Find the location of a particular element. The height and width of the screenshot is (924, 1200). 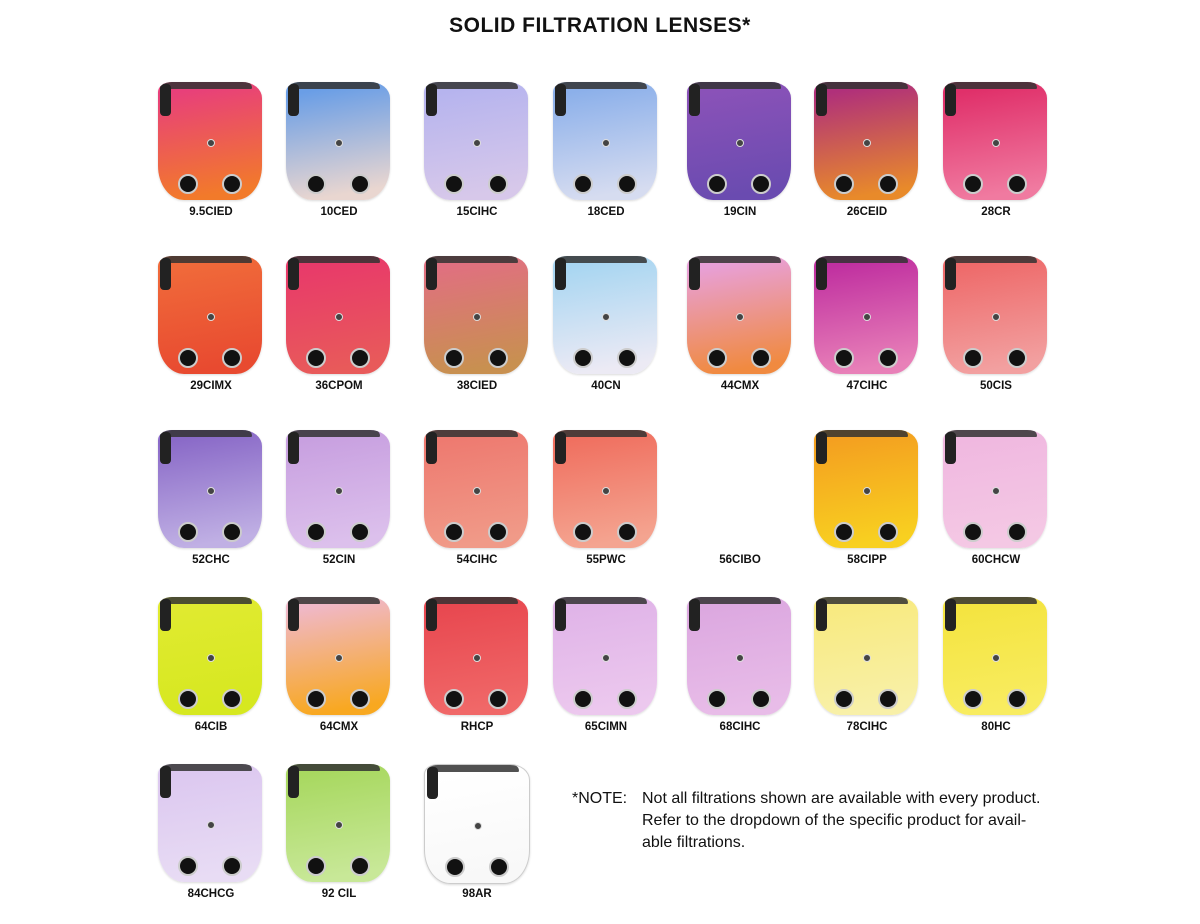

lens-item: 50CIS is located at coordinates (996, 336).